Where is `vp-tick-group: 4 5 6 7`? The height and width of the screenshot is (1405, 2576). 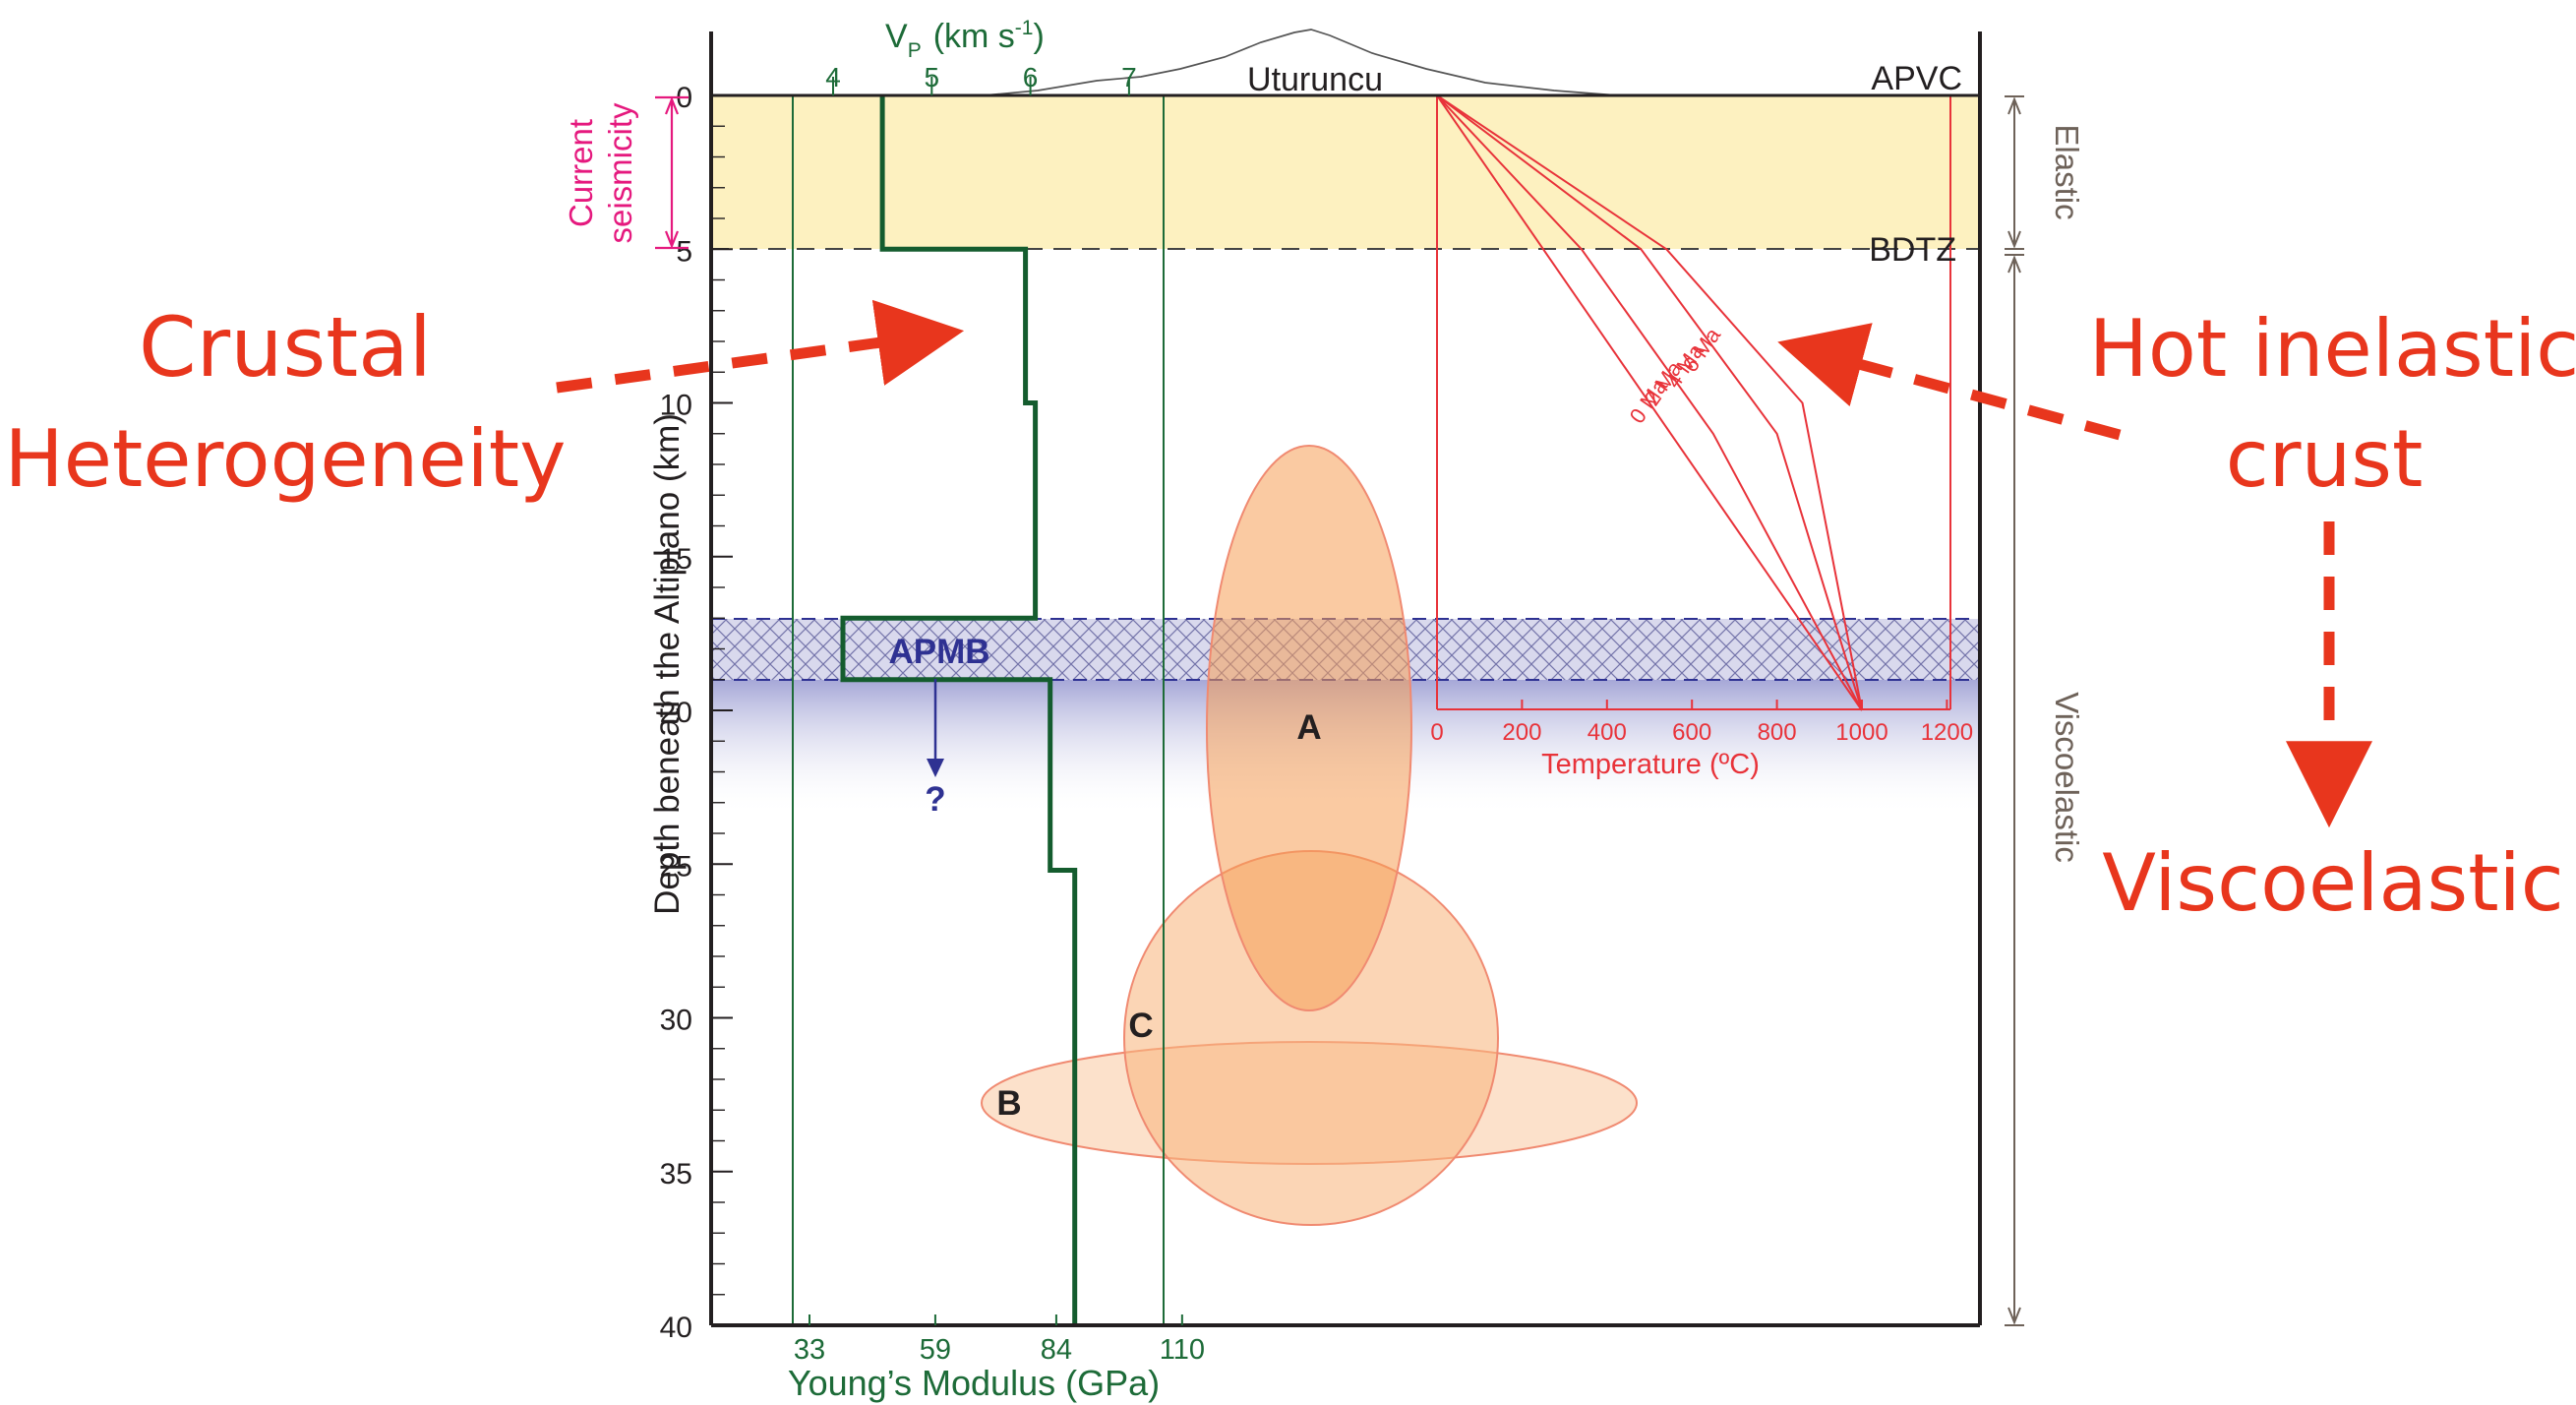 vp-tick-group: 4 5 6 7 is located at coordinates (981, 78).